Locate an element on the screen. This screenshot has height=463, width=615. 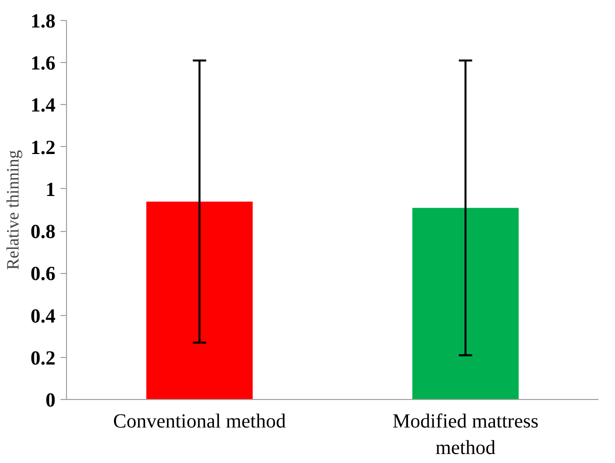
y-tick-label: 1.6 is located at coordinates (43, 63).